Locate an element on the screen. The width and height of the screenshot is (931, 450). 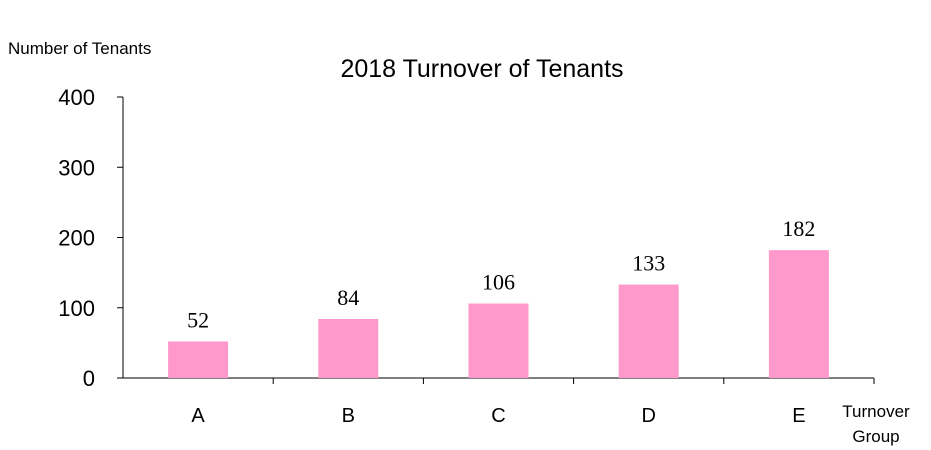
x-axis-ticks: A B C D E is located at coordinates (533, 402).